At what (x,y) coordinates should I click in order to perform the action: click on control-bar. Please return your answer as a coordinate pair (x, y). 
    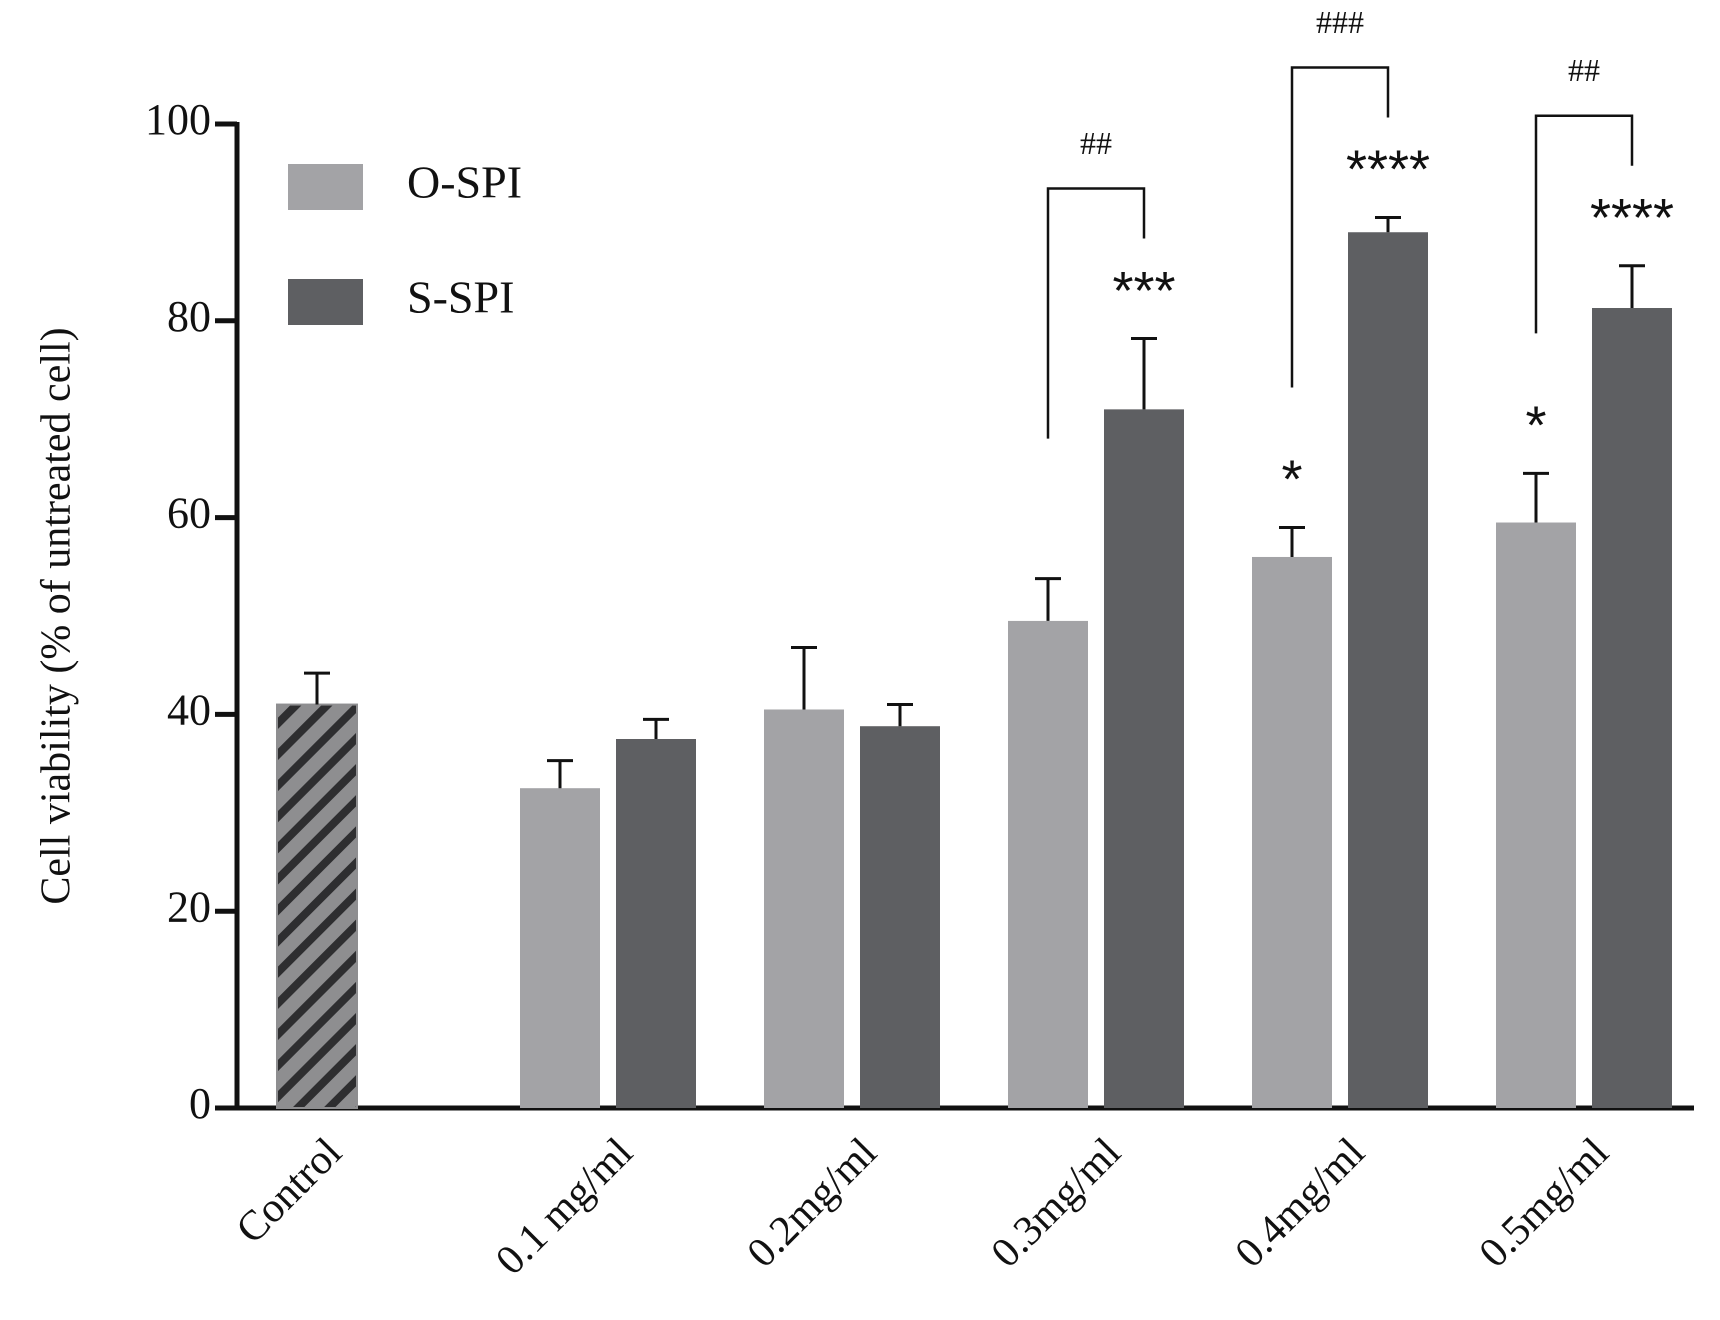
    Looking at the image, I should click on (317, 906).